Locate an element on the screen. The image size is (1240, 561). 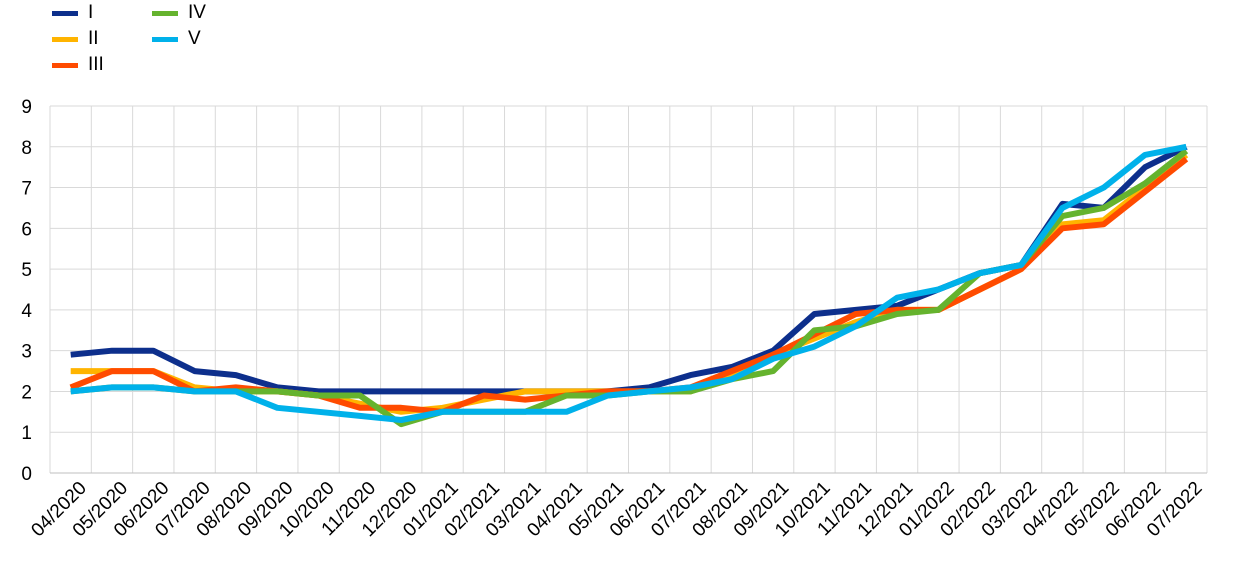
legend-item-v: V is located at coordinates (176, 39).